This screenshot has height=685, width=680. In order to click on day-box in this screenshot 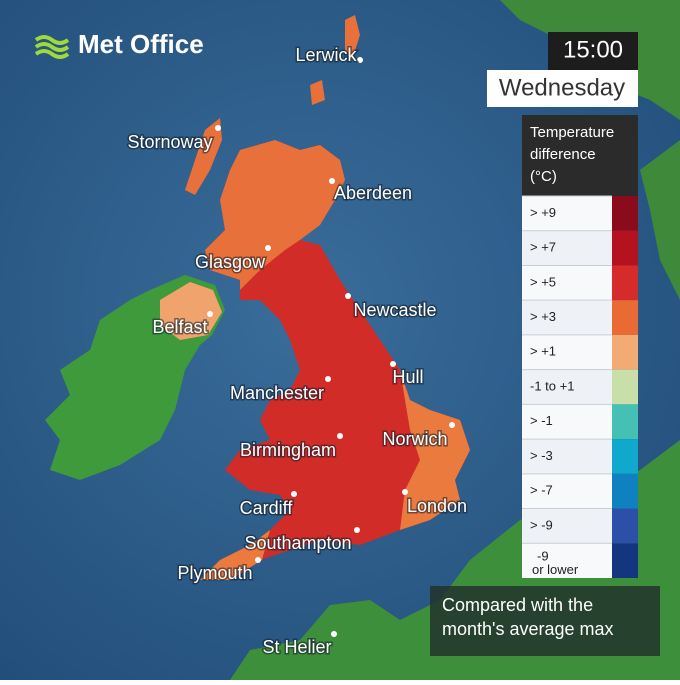, I will do `click(562, 88)`.